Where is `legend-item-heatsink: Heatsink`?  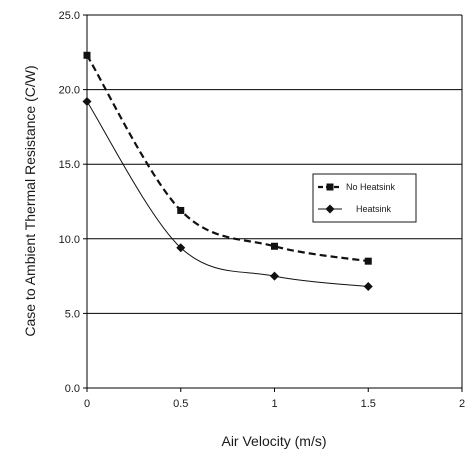
legend-item-heatsink: Heatsink is located at coordinates (355, 209).